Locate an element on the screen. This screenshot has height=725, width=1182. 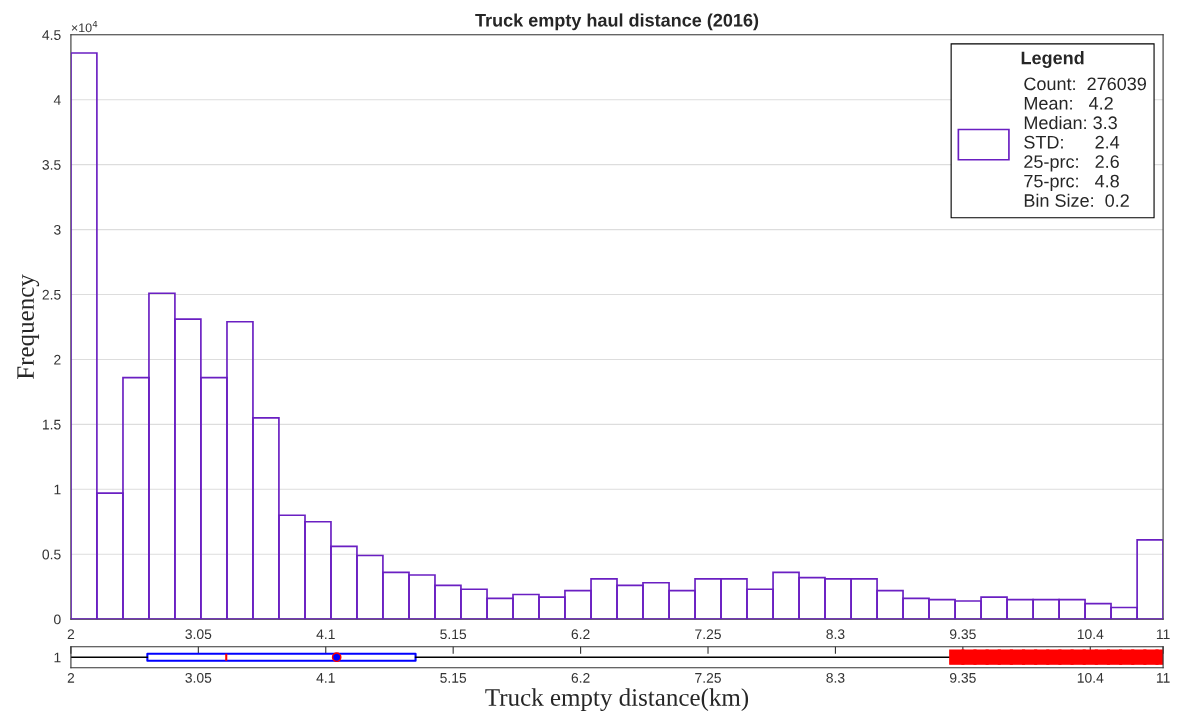
y-tick-label: 3 is located at coordinates (57, 229).